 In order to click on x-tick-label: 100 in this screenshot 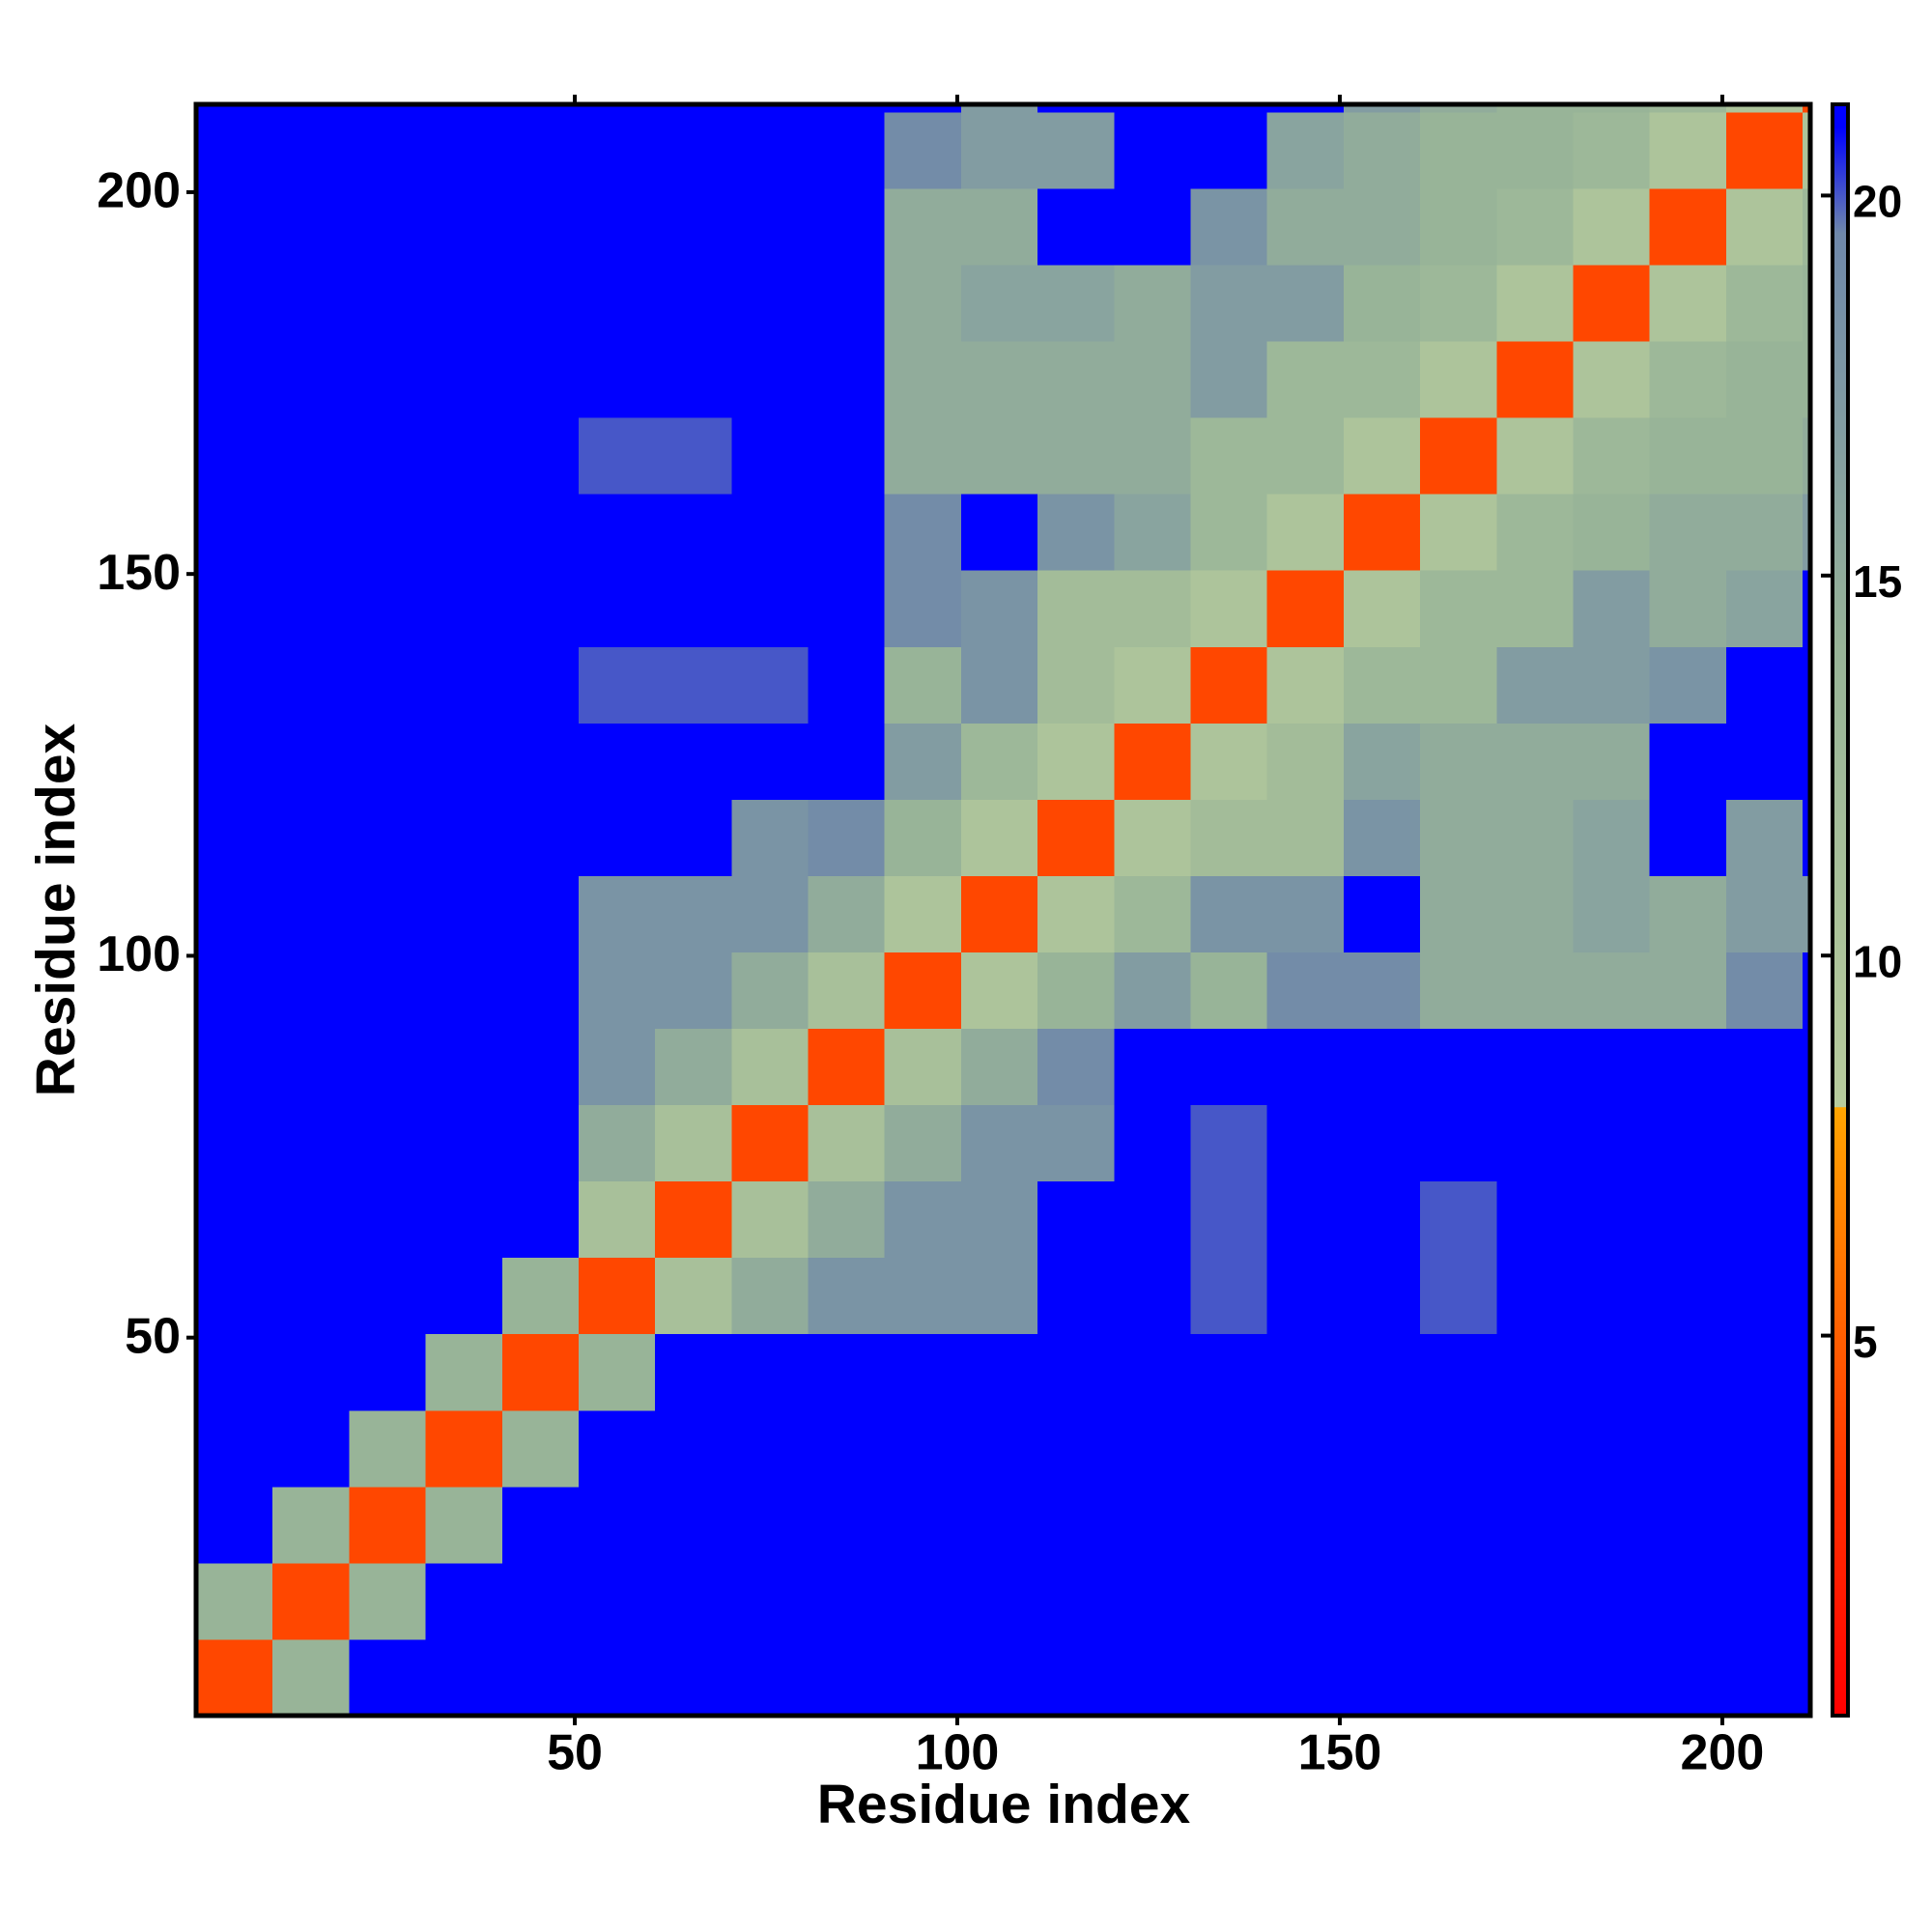, I will do `click(958, 1753)`.